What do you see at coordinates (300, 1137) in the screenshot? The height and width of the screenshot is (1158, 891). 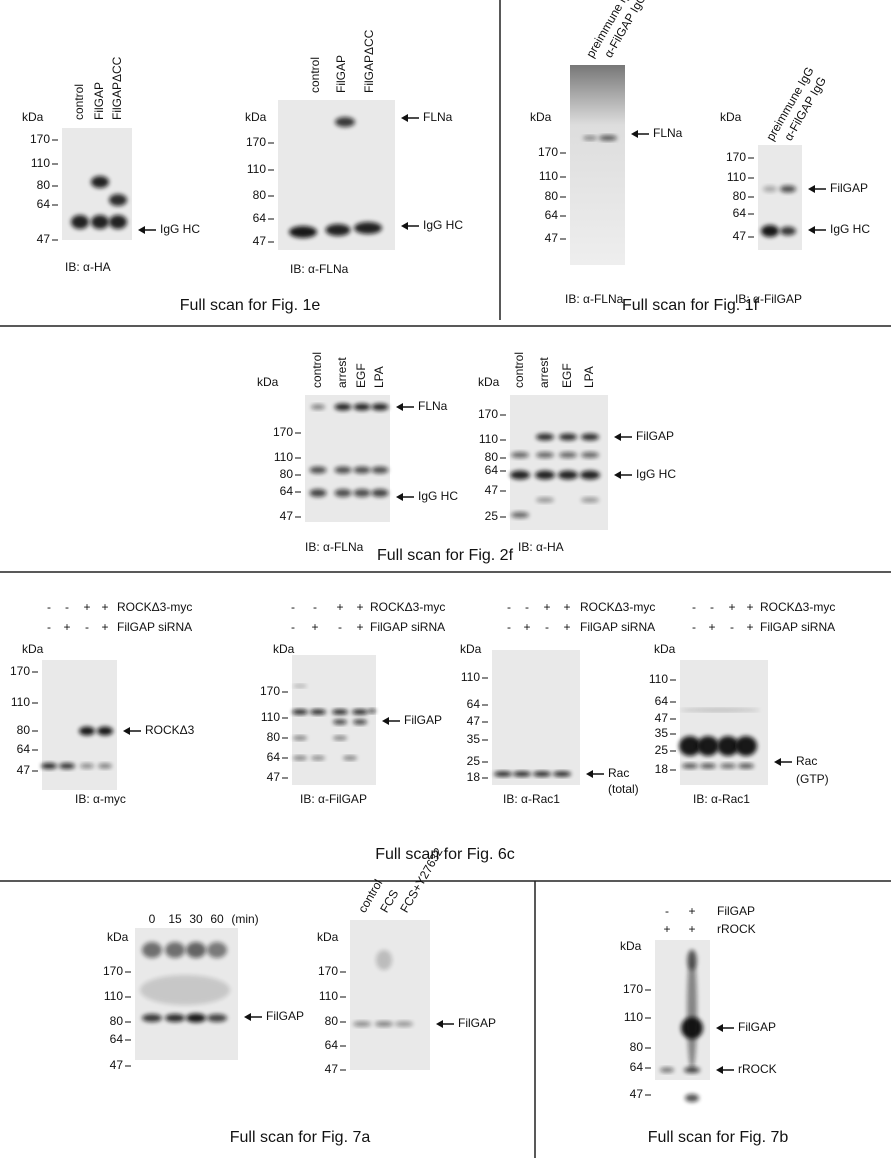 I see `caption: Full scan for Fig. 7a` at bounding box center [300, 1137].